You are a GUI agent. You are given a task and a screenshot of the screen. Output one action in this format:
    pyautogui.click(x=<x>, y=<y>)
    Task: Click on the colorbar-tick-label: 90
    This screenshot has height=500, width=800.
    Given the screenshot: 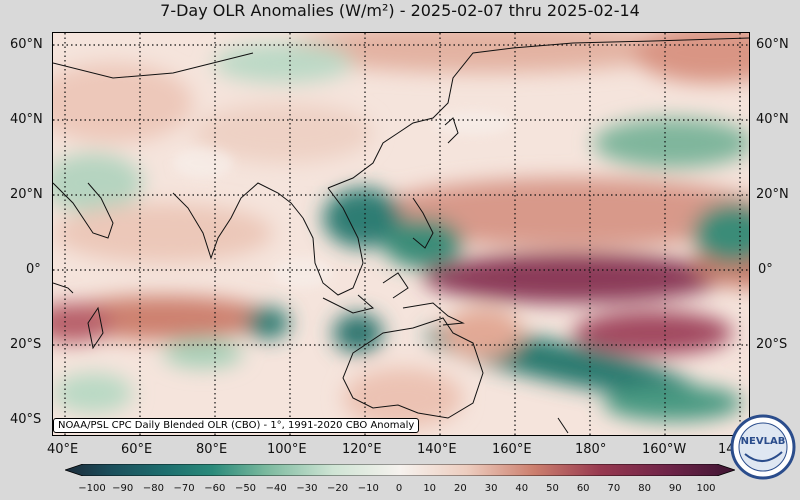 What is the action you would take?
    pyautogui.click(x=675, y=488)
    